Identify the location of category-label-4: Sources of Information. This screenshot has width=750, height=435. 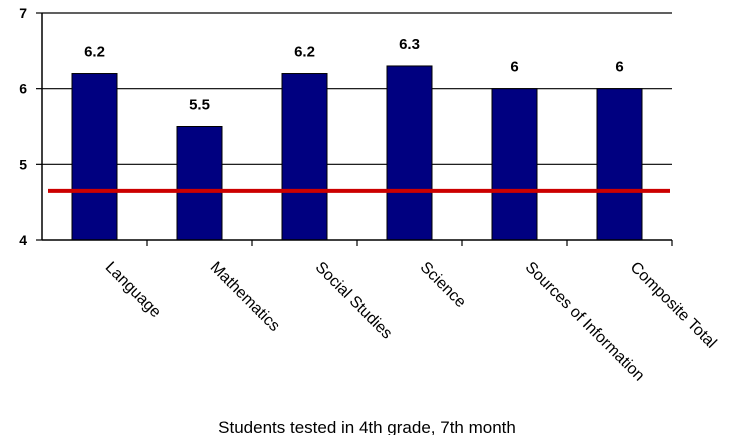
(585, 322).